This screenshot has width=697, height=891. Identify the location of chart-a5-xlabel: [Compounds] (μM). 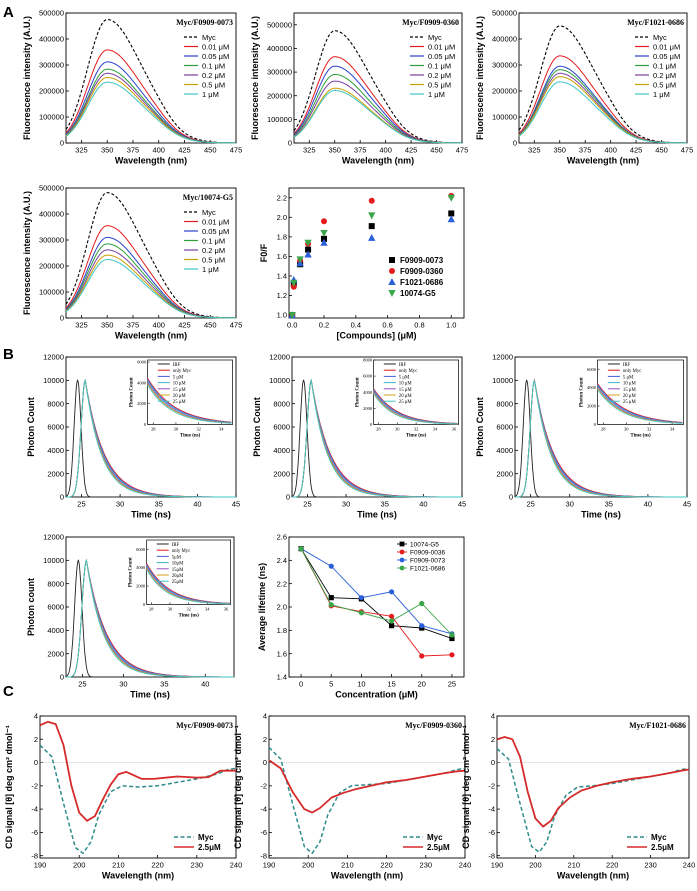
(377, 336).